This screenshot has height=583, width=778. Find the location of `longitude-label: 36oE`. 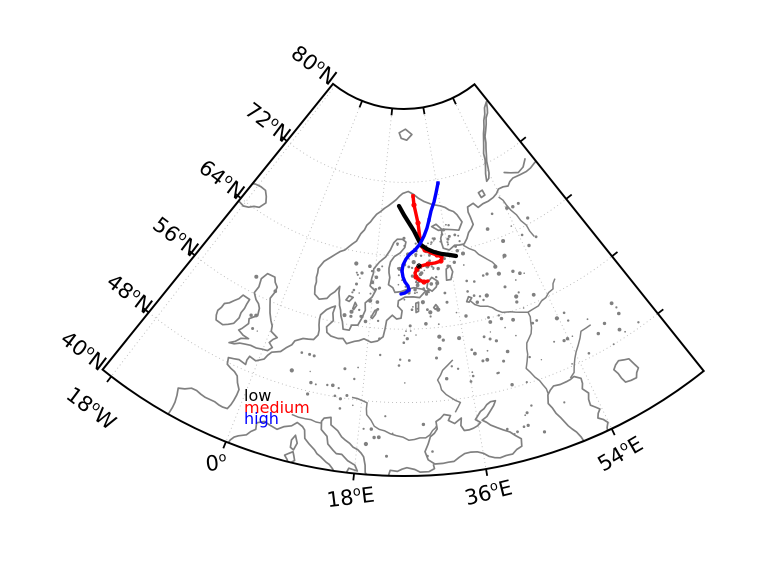

longitude-label: 36oE is located at coordinates (488, 492).